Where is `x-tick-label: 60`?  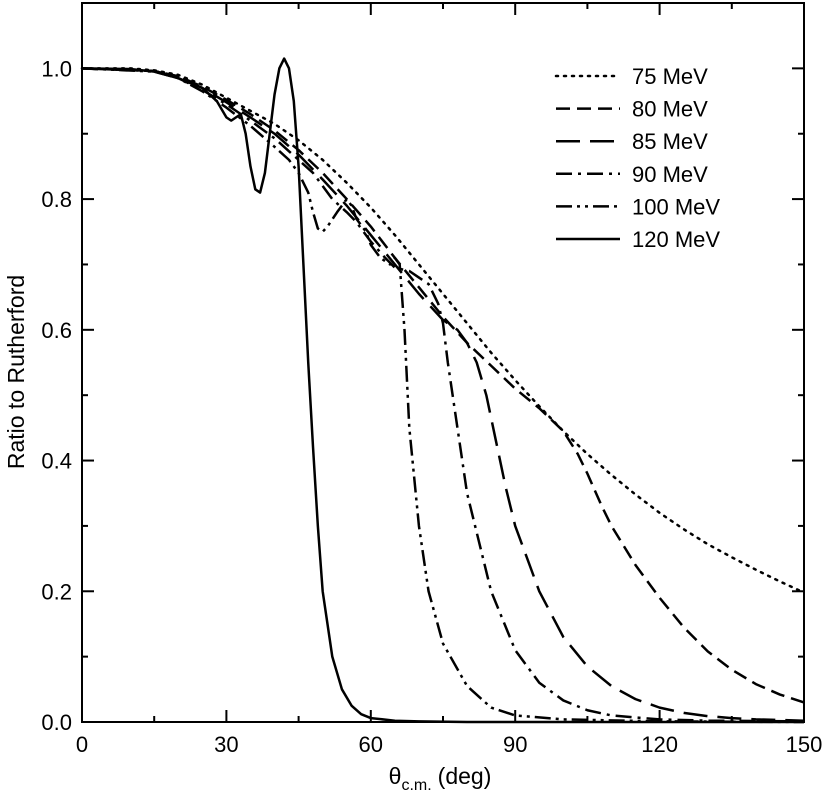 x-tick-label: 60 is located at coordinates (371, 744).